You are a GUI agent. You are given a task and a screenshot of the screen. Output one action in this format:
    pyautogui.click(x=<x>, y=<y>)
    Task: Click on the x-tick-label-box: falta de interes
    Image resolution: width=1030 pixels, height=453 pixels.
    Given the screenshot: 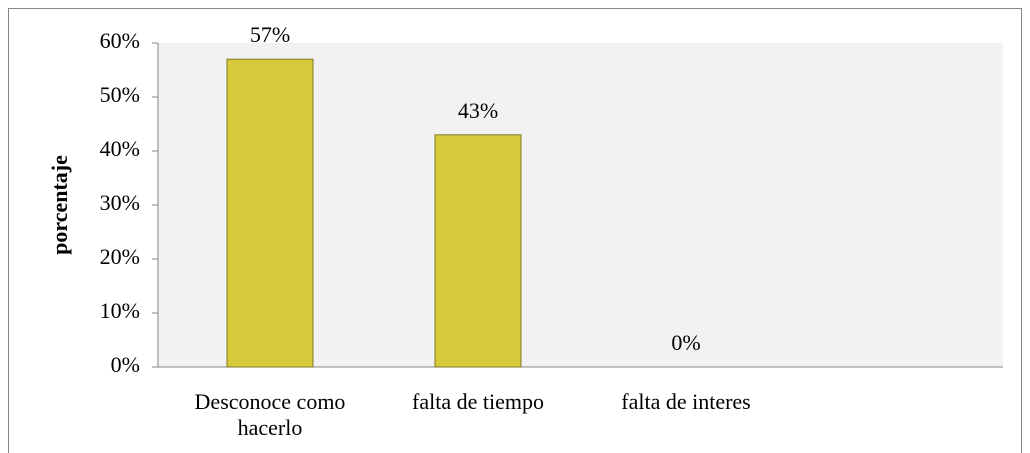 What is the action you would take?
    pyautogui.click(x=686, y=401)
    